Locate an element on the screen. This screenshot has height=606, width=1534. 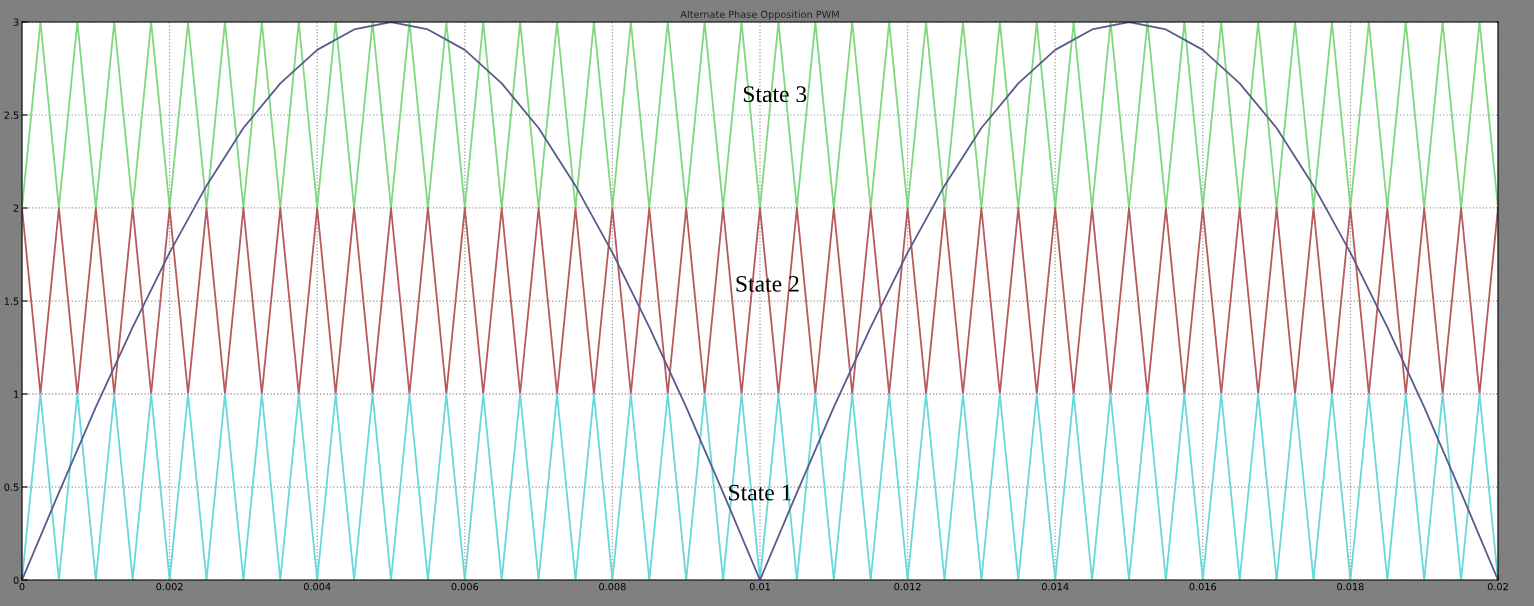
x-tick-label: 0.002 is located at coordinates (169, 586).